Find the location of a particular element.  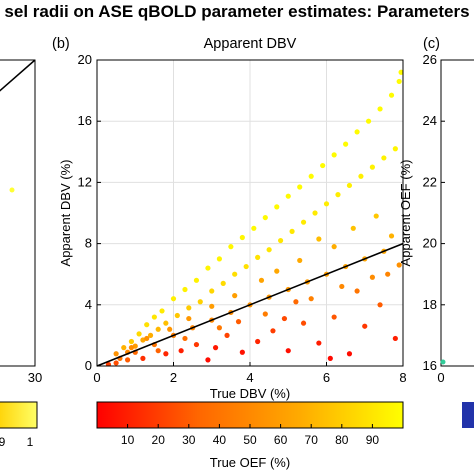

right-y-tick-label: 22 is located at coordinates (430, 181).